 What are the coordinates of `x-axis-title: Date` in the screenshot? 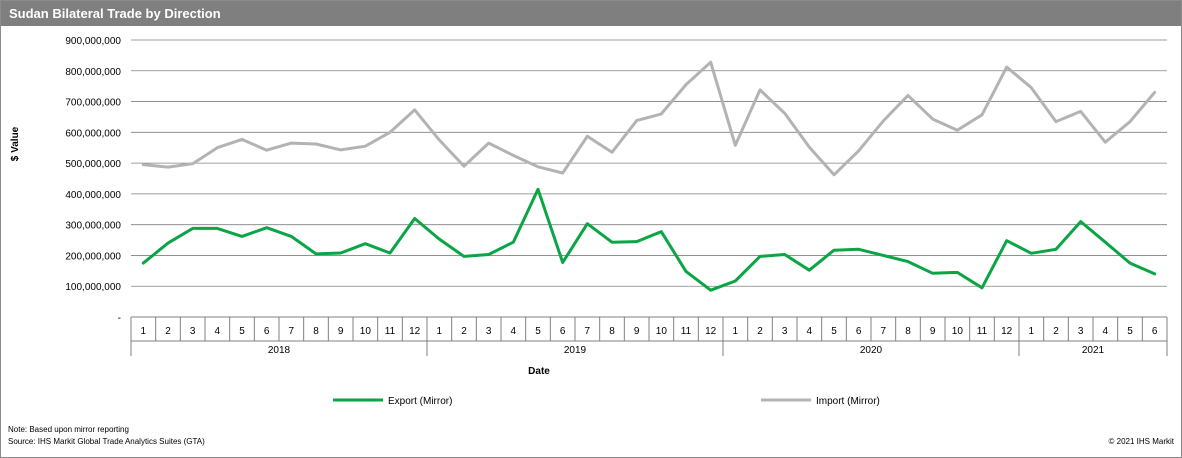 It's located at (539, 371).